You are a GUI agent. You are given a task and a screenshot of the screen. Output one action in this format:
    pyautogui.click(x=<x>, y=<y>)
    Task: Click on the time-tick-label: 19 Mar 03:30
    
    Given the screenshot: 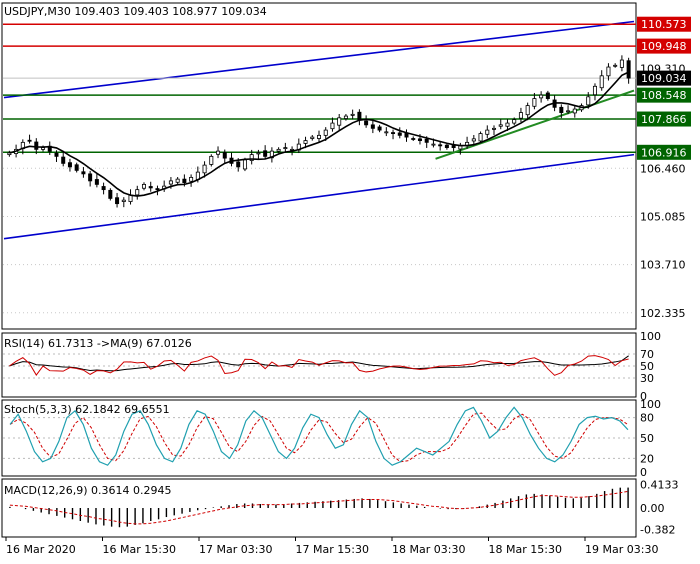 What is the action you would take?
    pyautogui.click(x=621, y=549)
    